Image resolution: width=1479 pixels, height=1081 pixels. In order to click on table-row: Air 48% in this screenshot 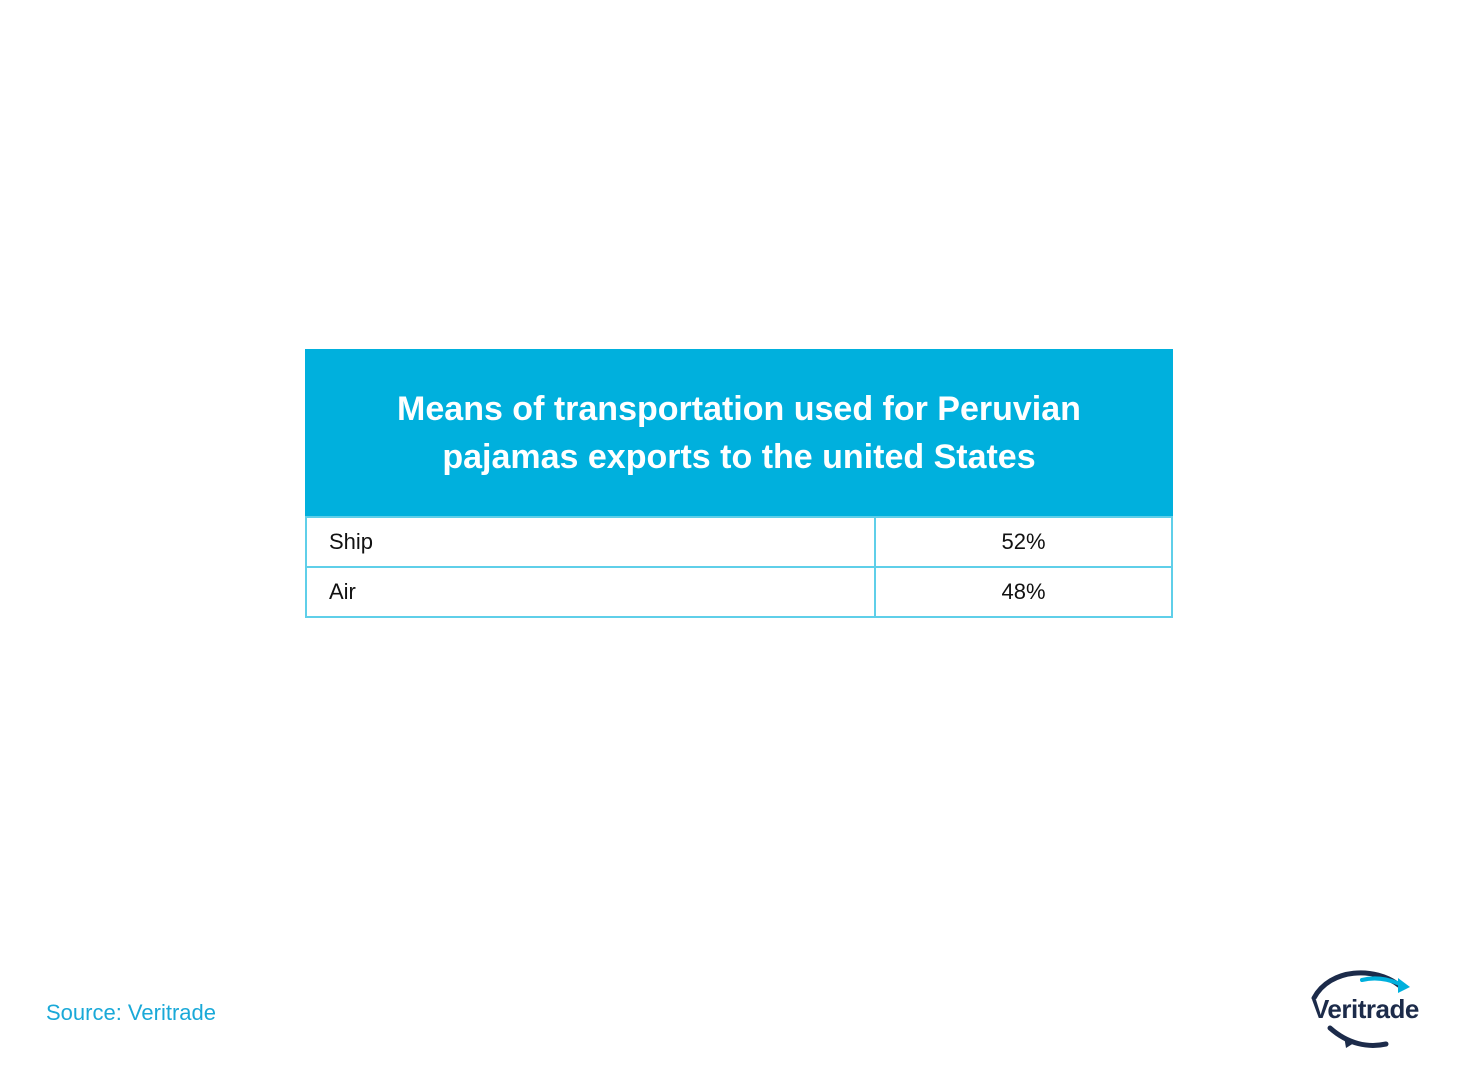, I will do `click(739, 592)`.